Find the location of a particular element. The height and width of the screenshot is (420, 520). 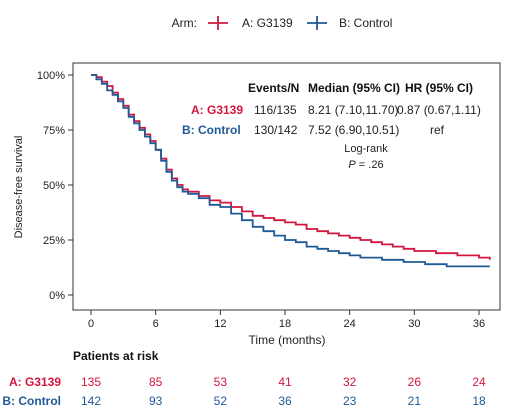

stats-header-hr: HR (95% CI) is located at coordinates (439, 88).